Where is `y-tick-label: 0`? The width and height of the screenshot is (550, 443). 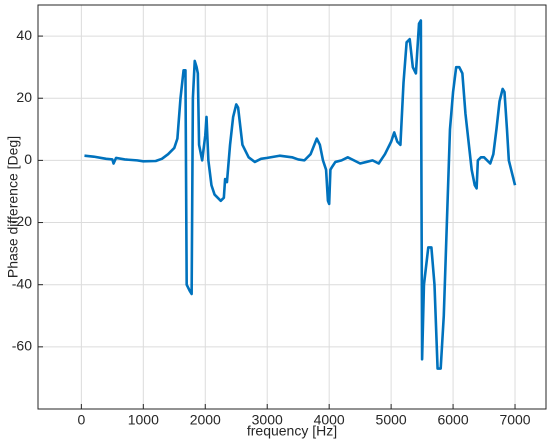
y-tick-label: 0 is located at coordinates (28, 159).